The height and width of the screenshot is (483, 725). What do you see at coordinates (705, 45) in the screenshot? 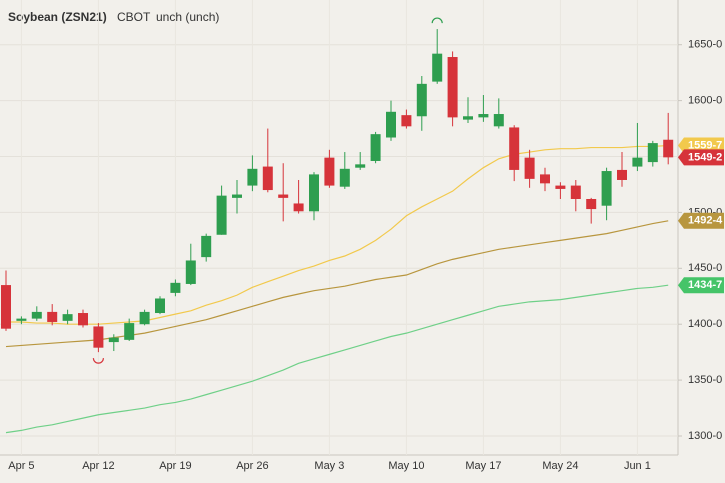
I see `y-tick-label: 1650-0` at bounding box center [705, 45].